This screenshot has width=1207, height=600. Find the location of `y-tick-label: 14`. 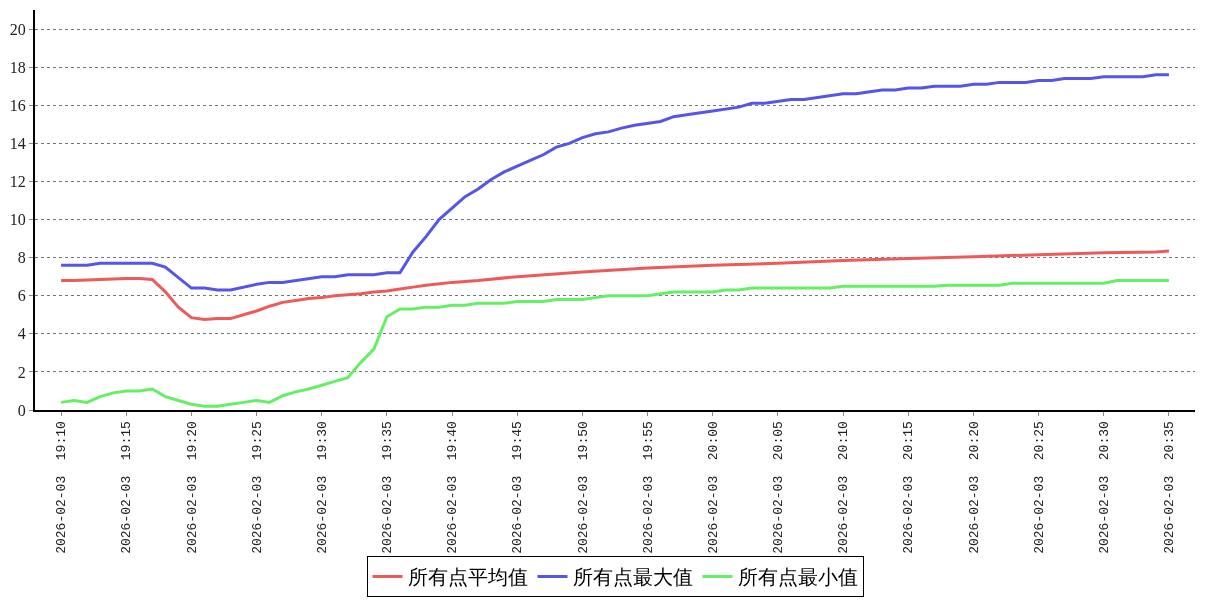

y-tick-label: 14 is located at coordinates (17, 143).